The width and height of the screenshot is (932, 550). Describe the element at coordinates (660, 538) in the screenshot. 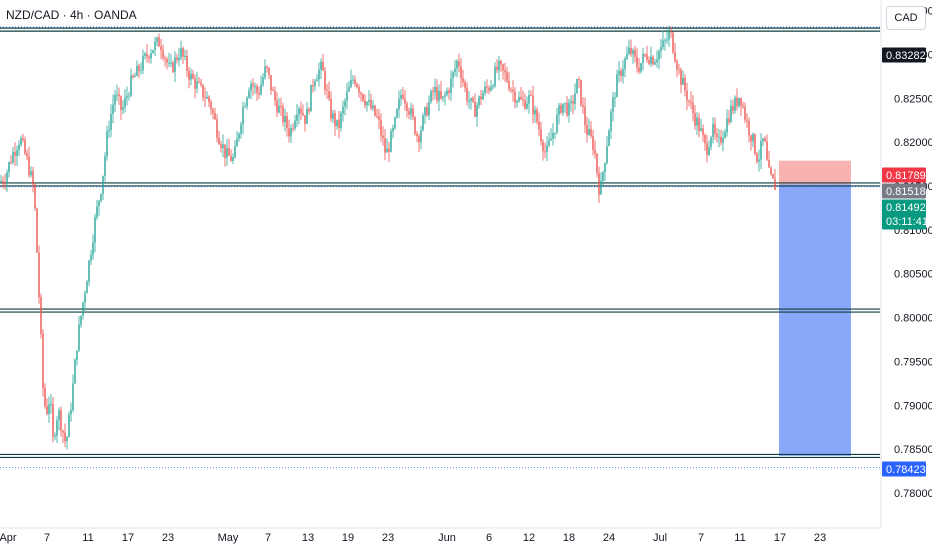

I see `x-tick-label: Jul` at that location.